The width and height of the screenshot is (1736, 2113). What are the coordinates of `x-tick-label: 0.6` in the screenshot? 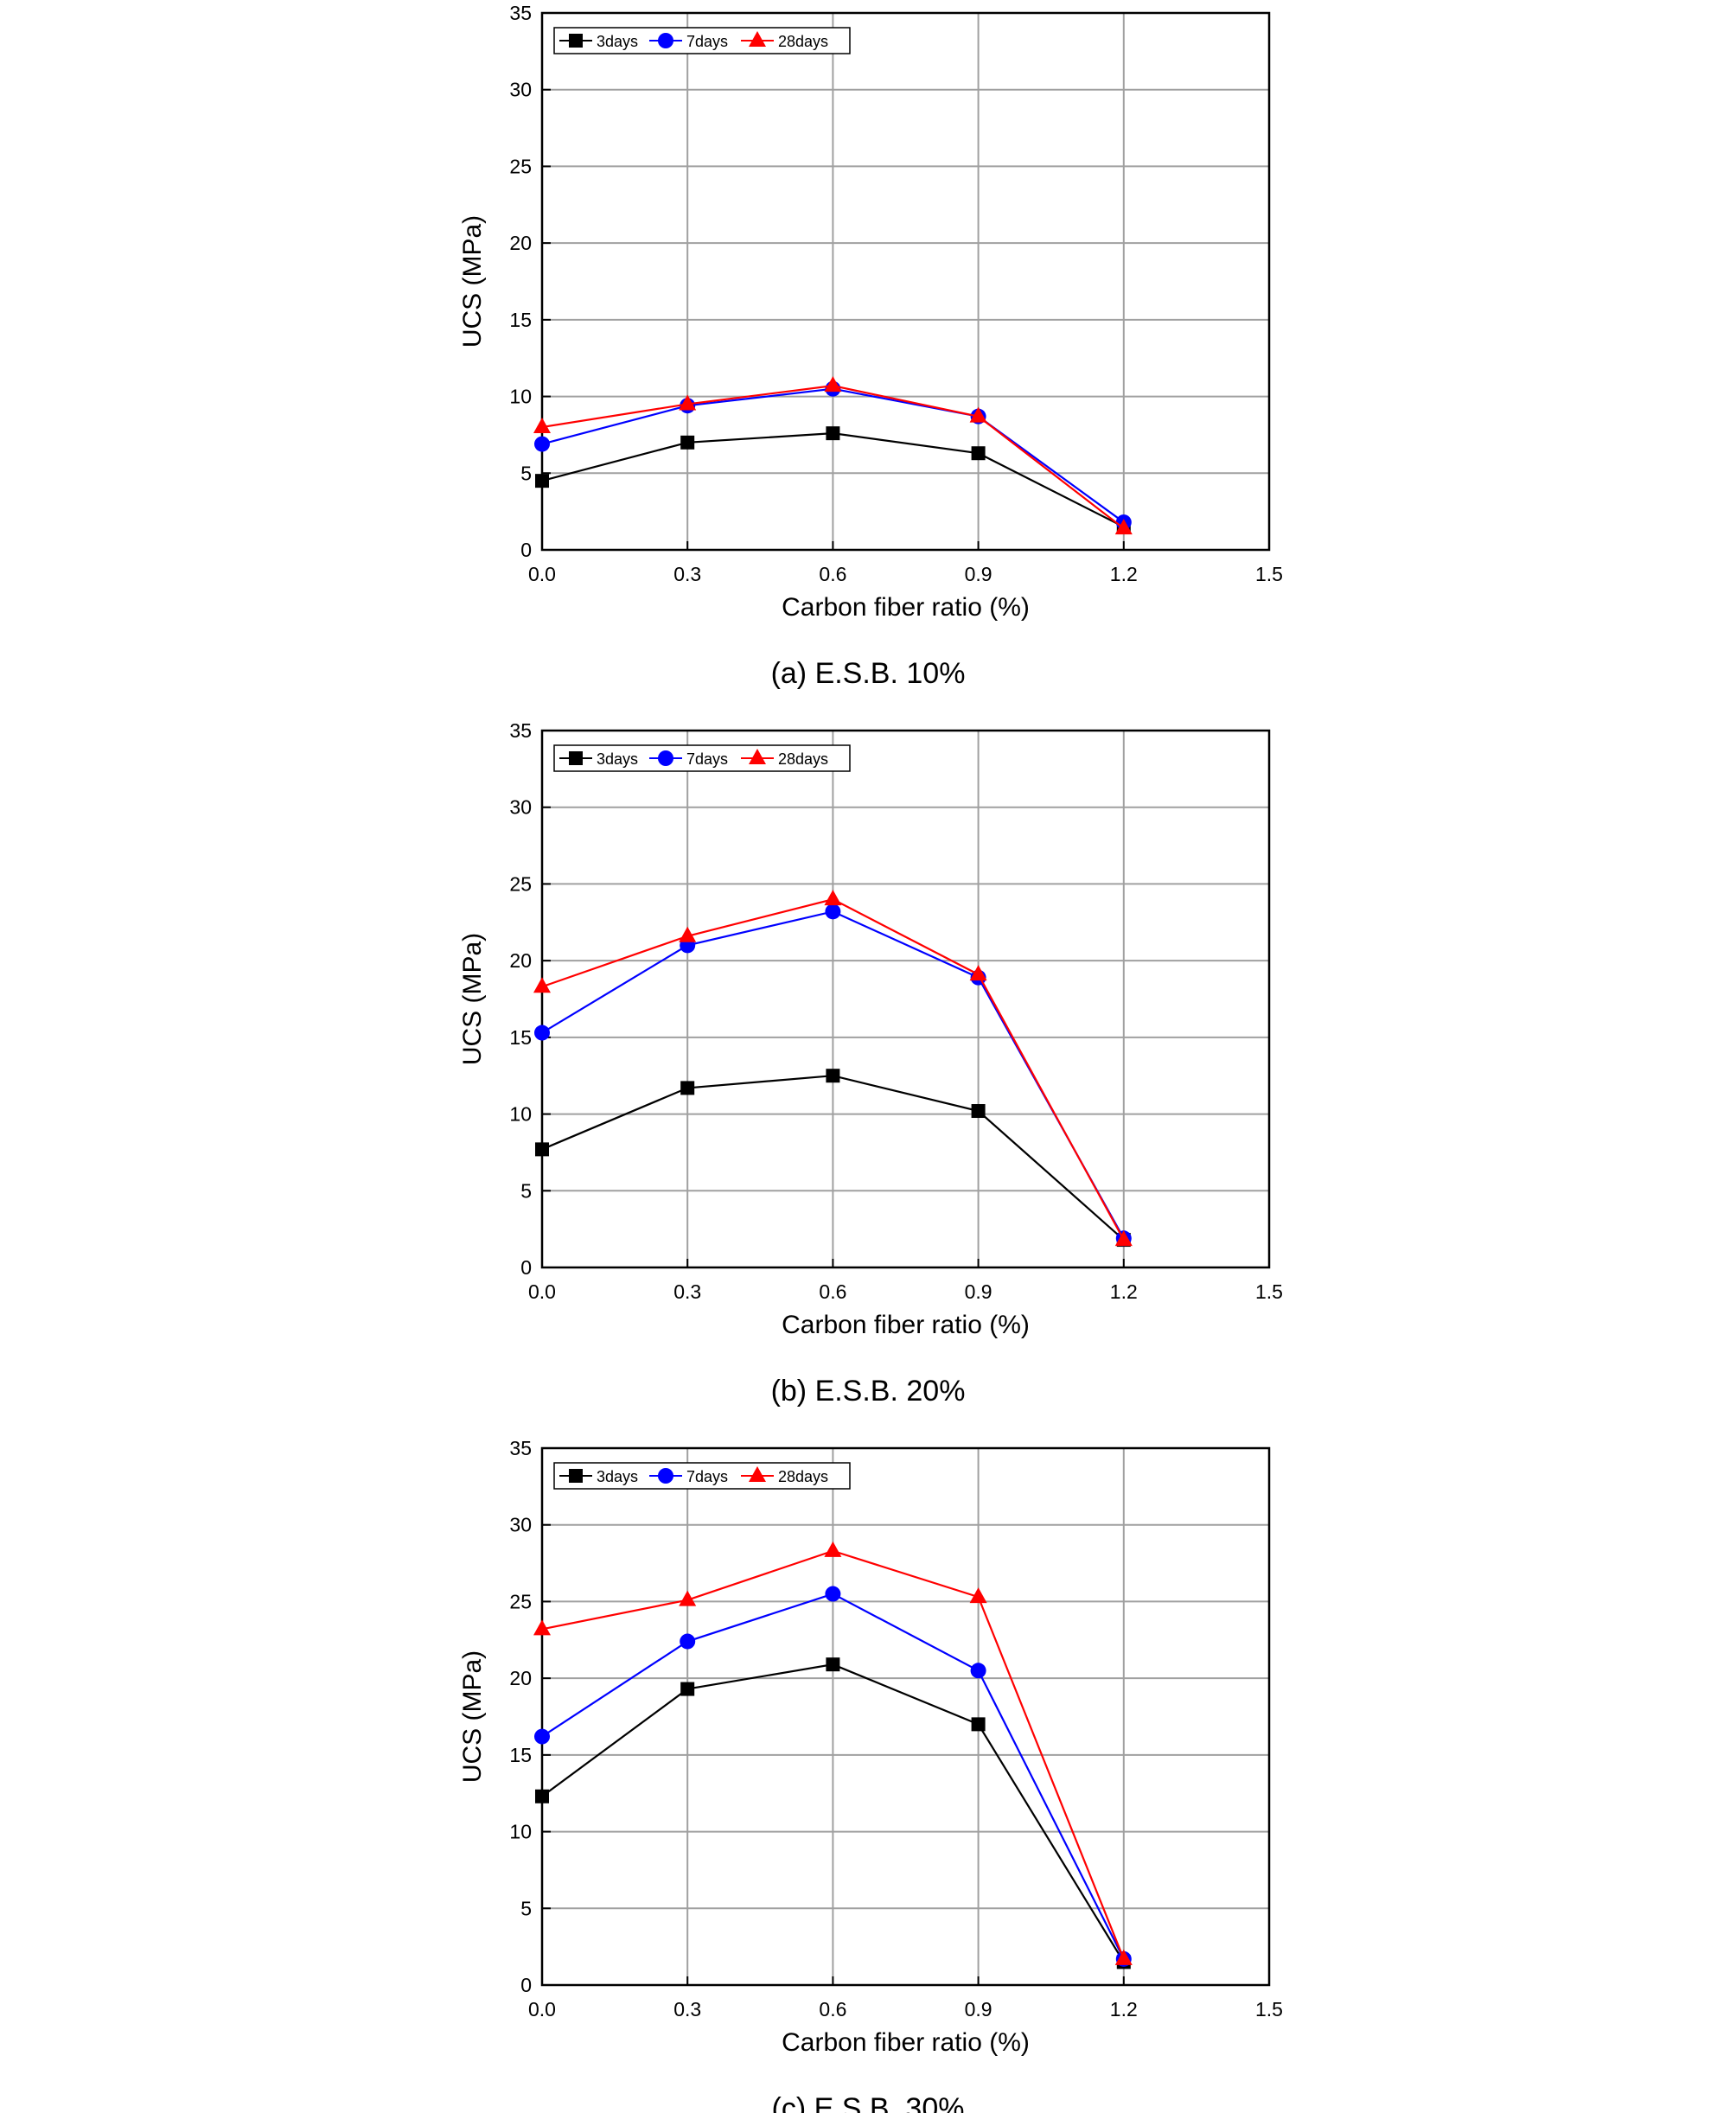 It's located at (832, 574).